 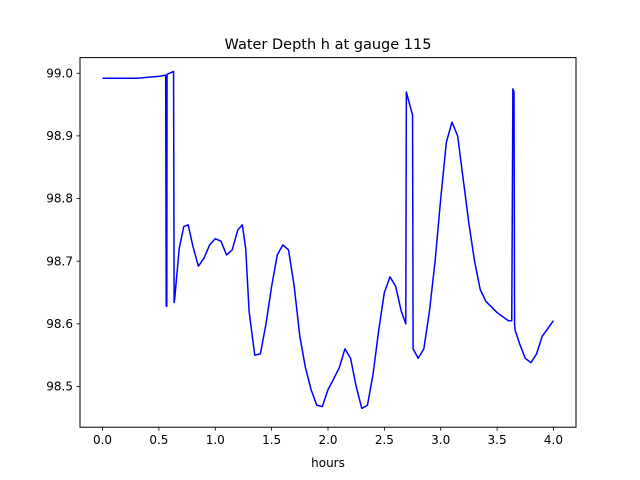 I want to click on x-tick-label: 2.5, so click(x=384, y=440).